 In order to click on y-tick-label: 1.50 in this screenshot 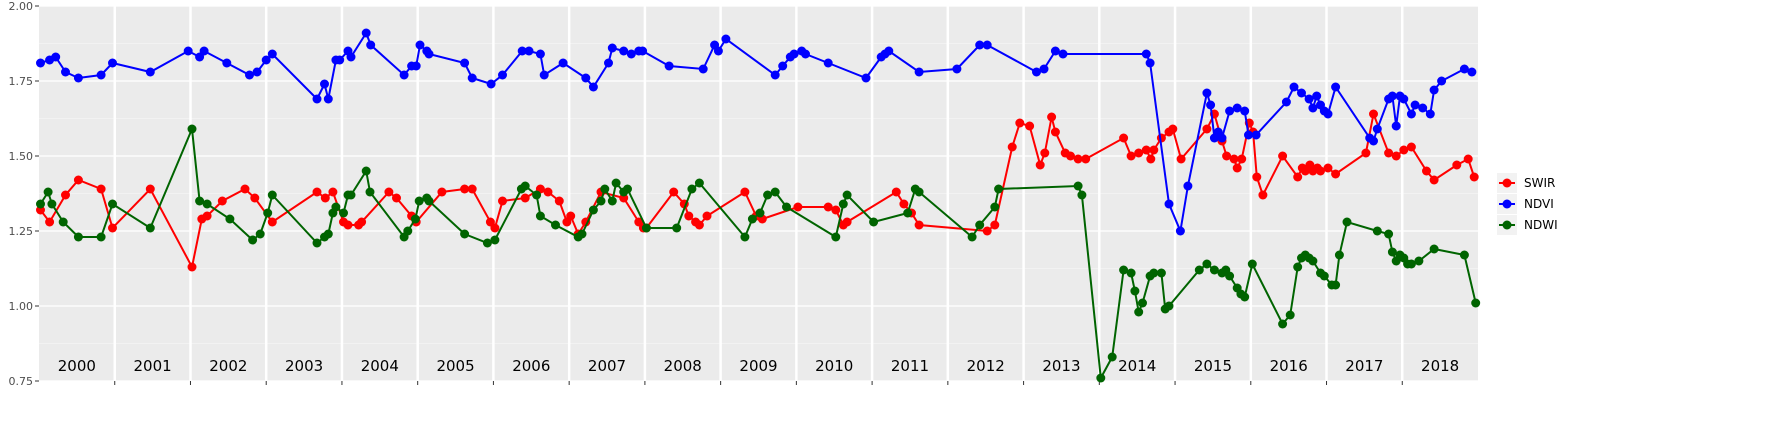, I will do `click(21, 156)`.